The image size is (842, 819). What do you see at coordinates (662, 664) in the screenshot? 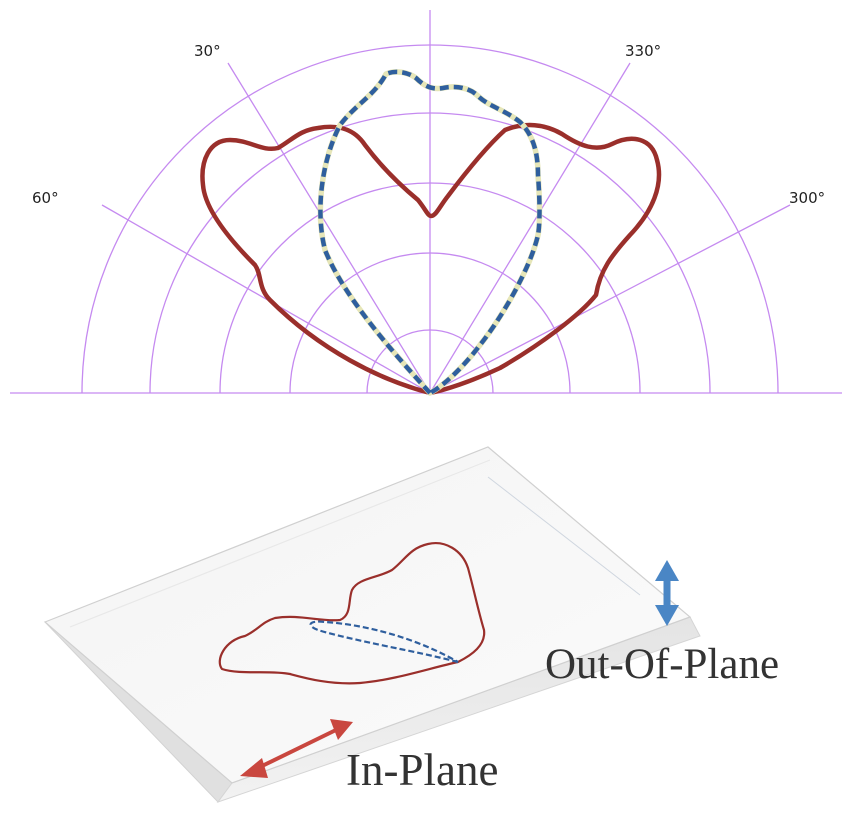
I see `out-of-plane-label: Out-Of-Plane` at bounding box center [662, 664].